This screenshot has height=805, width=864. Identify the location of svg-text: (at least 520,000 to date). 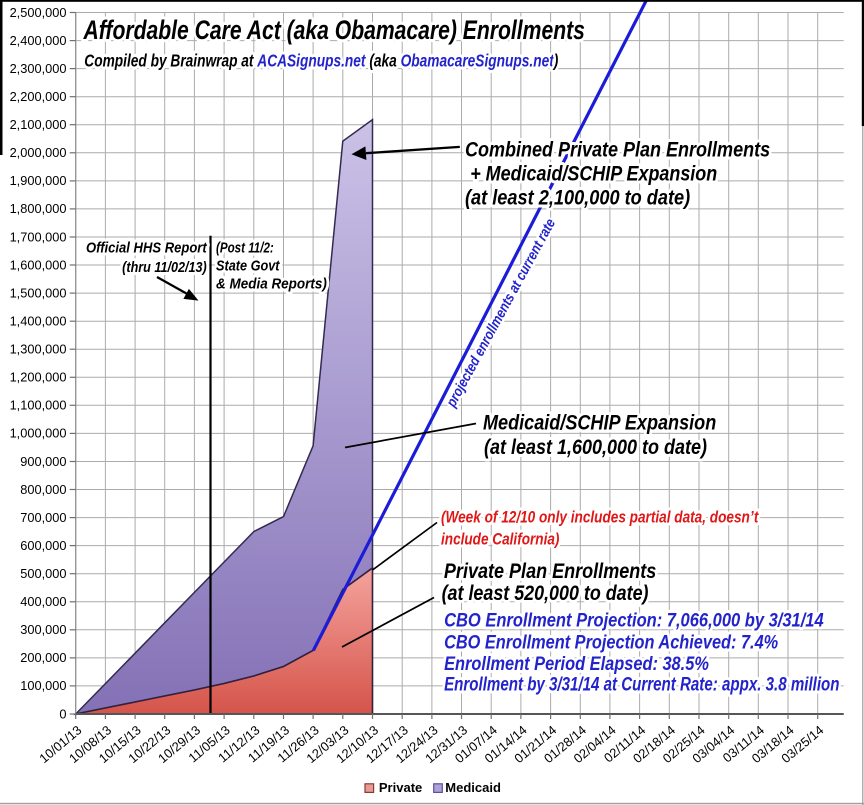
(545, 594).